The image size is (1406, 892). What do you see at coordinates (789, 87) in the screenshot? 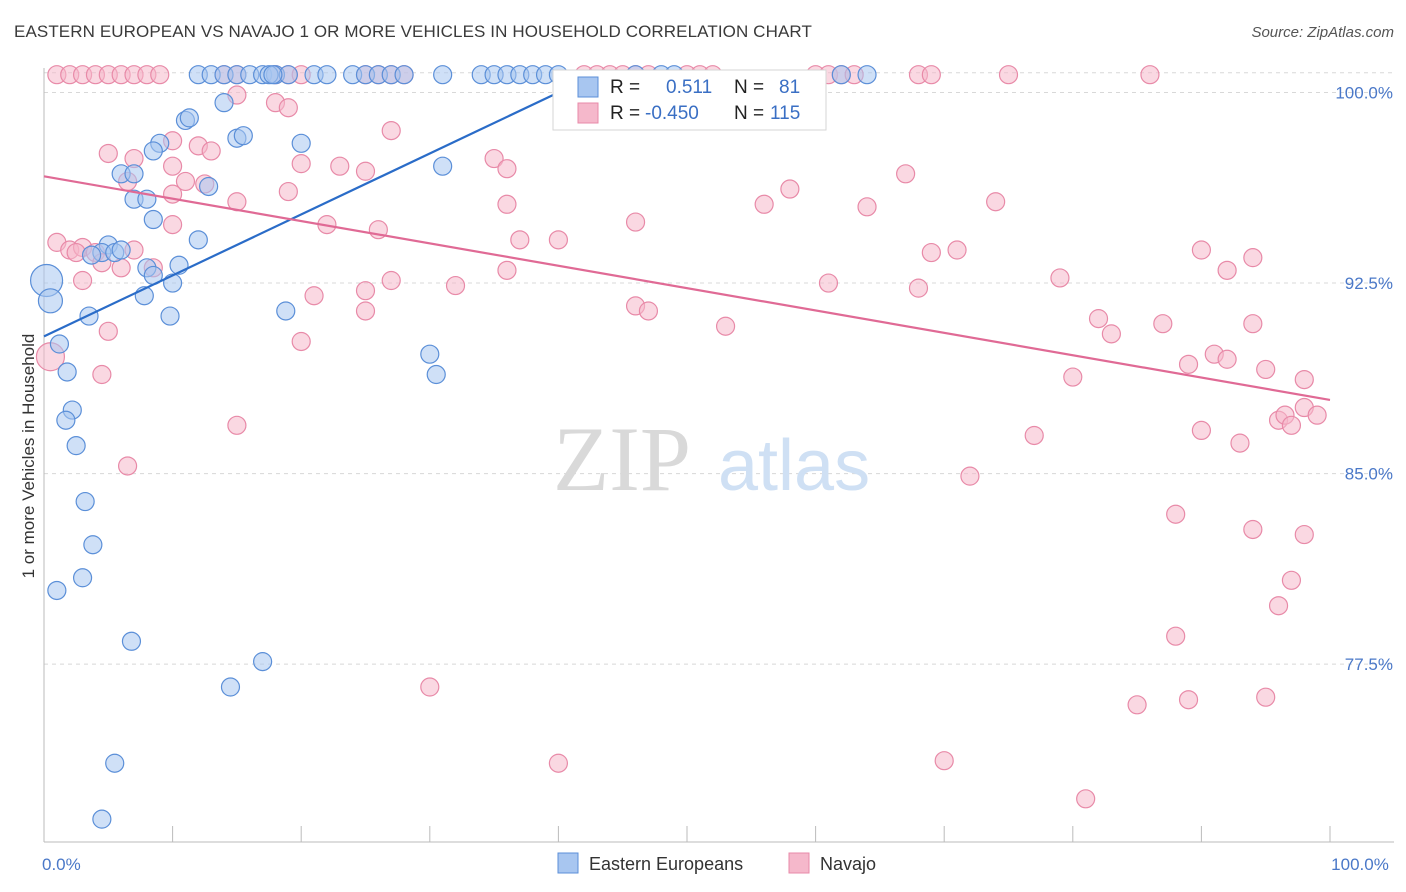
I see `legend-n-value-1: 81` at bounding box center [789, 87].